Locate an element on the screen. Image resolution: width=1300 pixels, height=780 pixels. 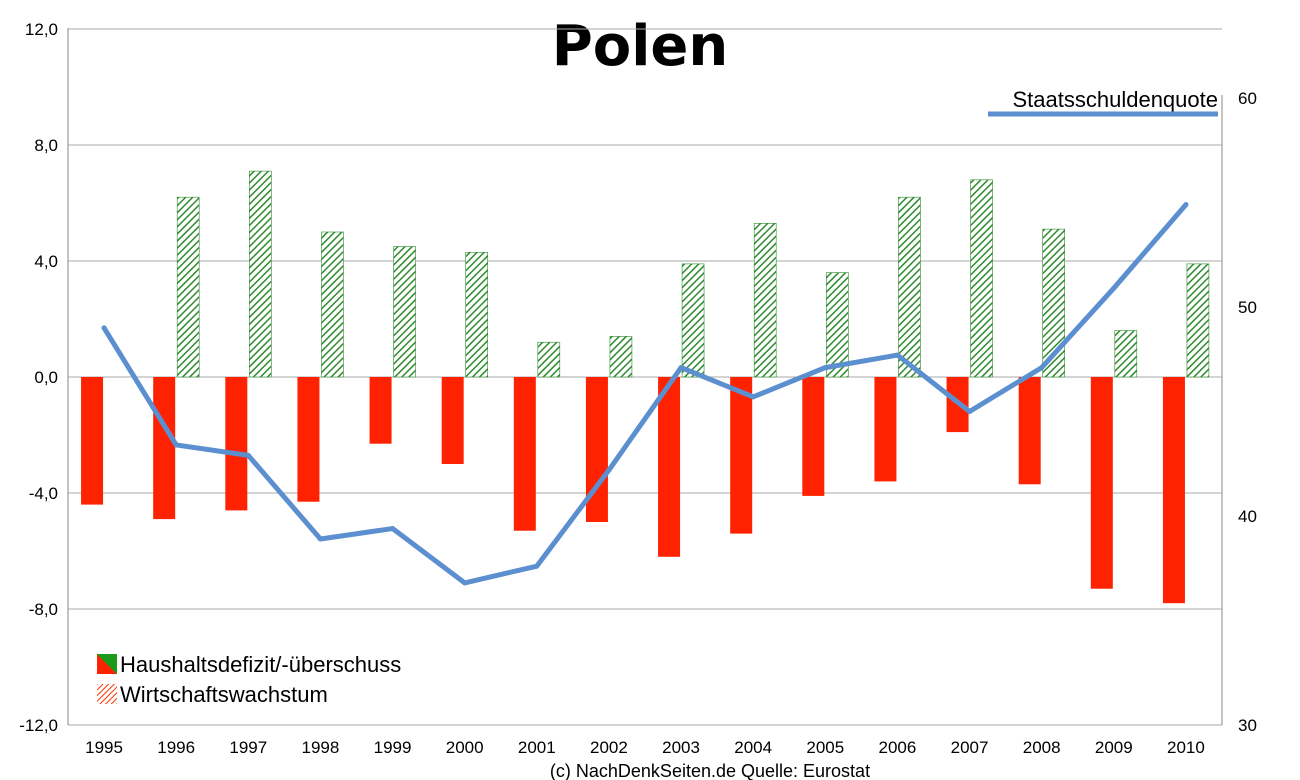
left-tick-label: -8,0 is located at coordinates (43, 609).